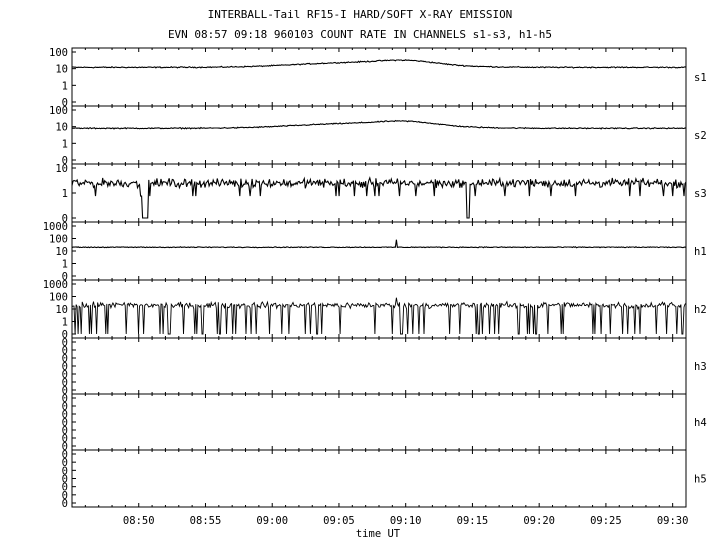 The image size is (720, 550). I want to click on panel-label: h4, so click(700, 423).